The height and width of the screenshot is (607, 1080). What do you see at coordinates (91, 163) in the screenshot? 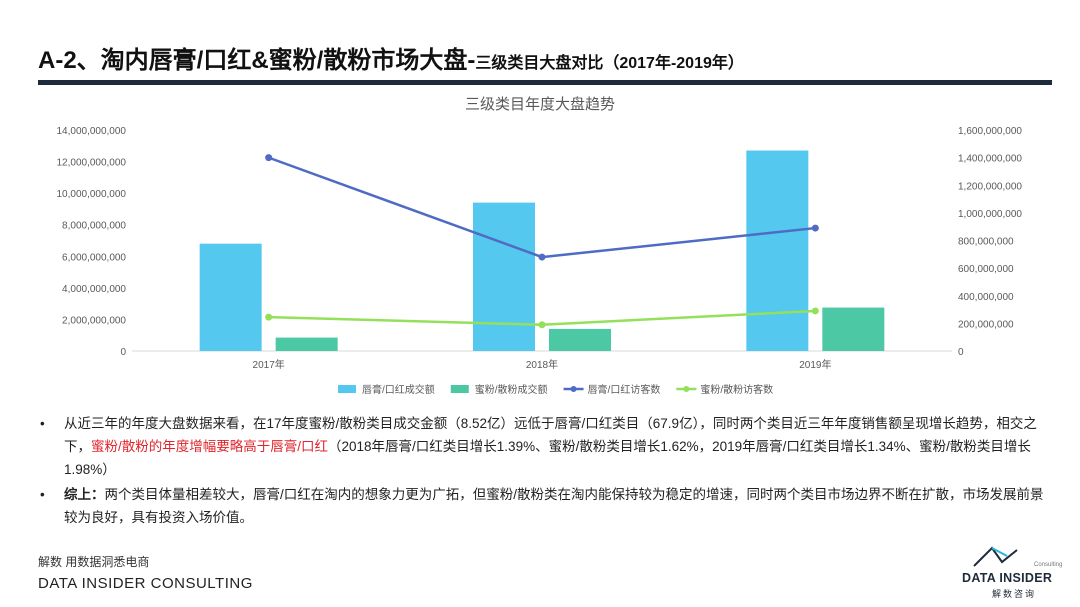
I see `left-tick-label: 12,000,000,000` at bounding box center [91, 163].